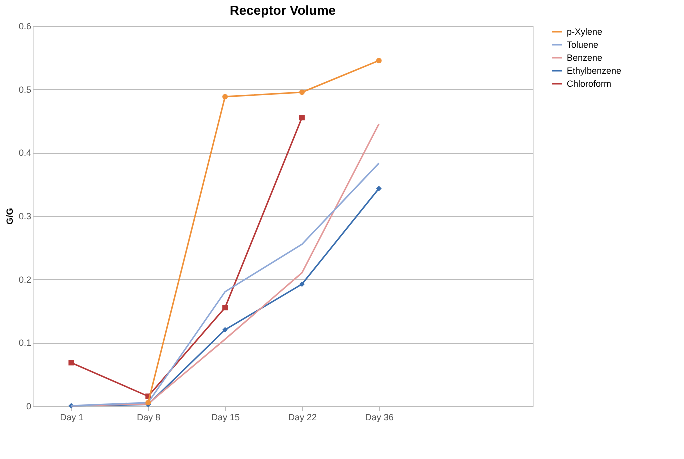 Image resolution: width=684 pixels, height=459 pixels. What do you see at coordinates (283, 10) in the screenshot?
I see `chart-title: Receptor Volume` at bounding box center [283, 10].